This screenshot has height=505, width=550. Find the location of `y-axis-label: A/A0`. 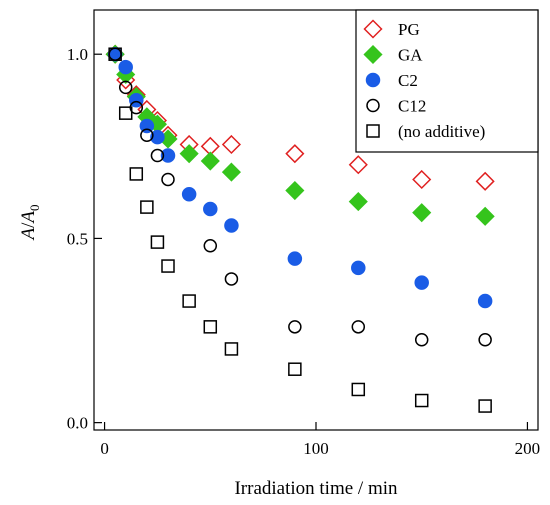

y-axis-label: A/A0 is located at coordinates (30, 223).